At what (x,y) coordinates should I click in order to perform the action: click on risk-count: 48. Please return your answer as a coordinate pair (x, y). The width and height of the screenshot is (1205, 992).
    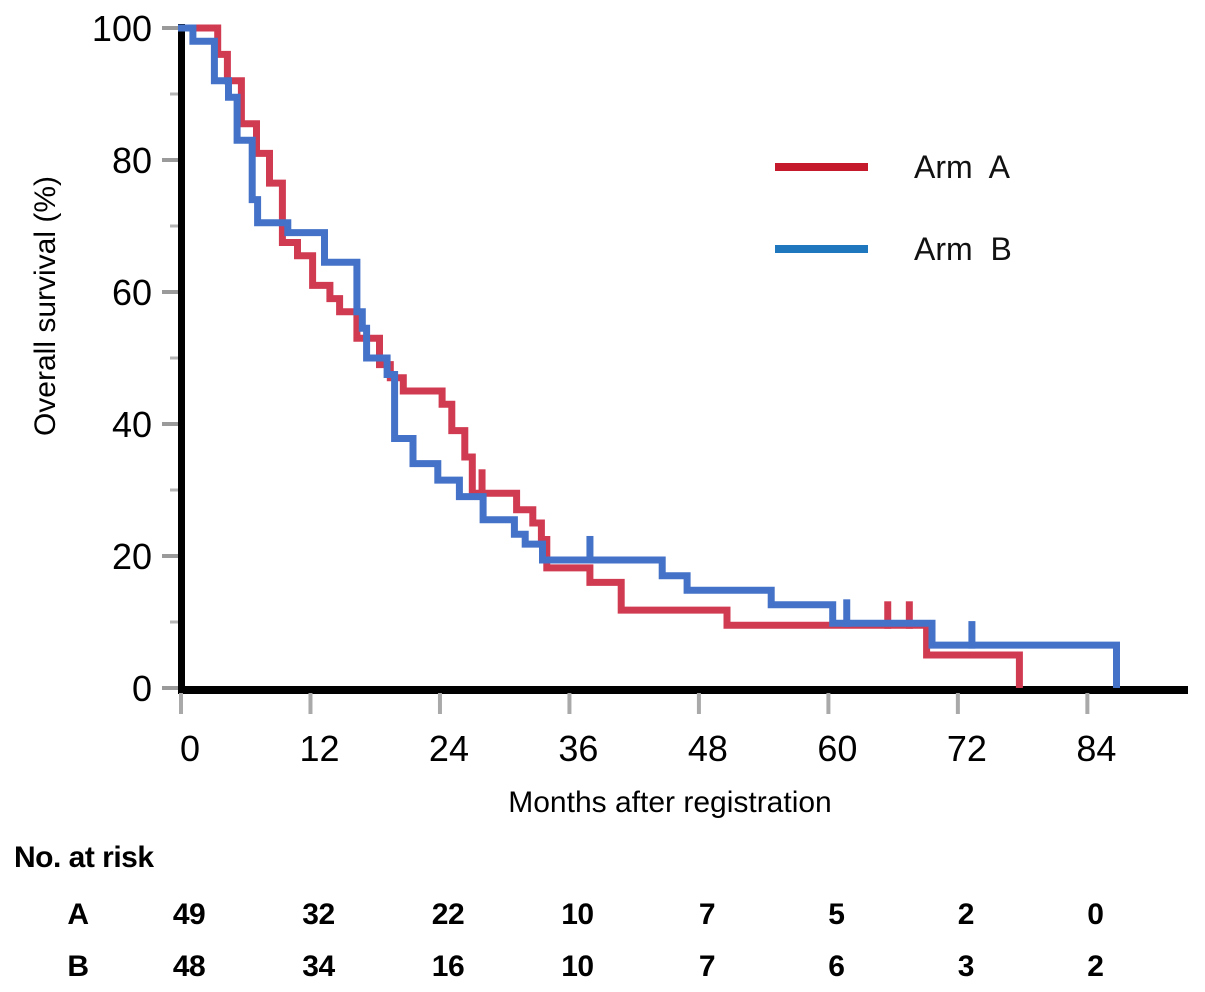
    Looking at the image, I should click on (189, 966).